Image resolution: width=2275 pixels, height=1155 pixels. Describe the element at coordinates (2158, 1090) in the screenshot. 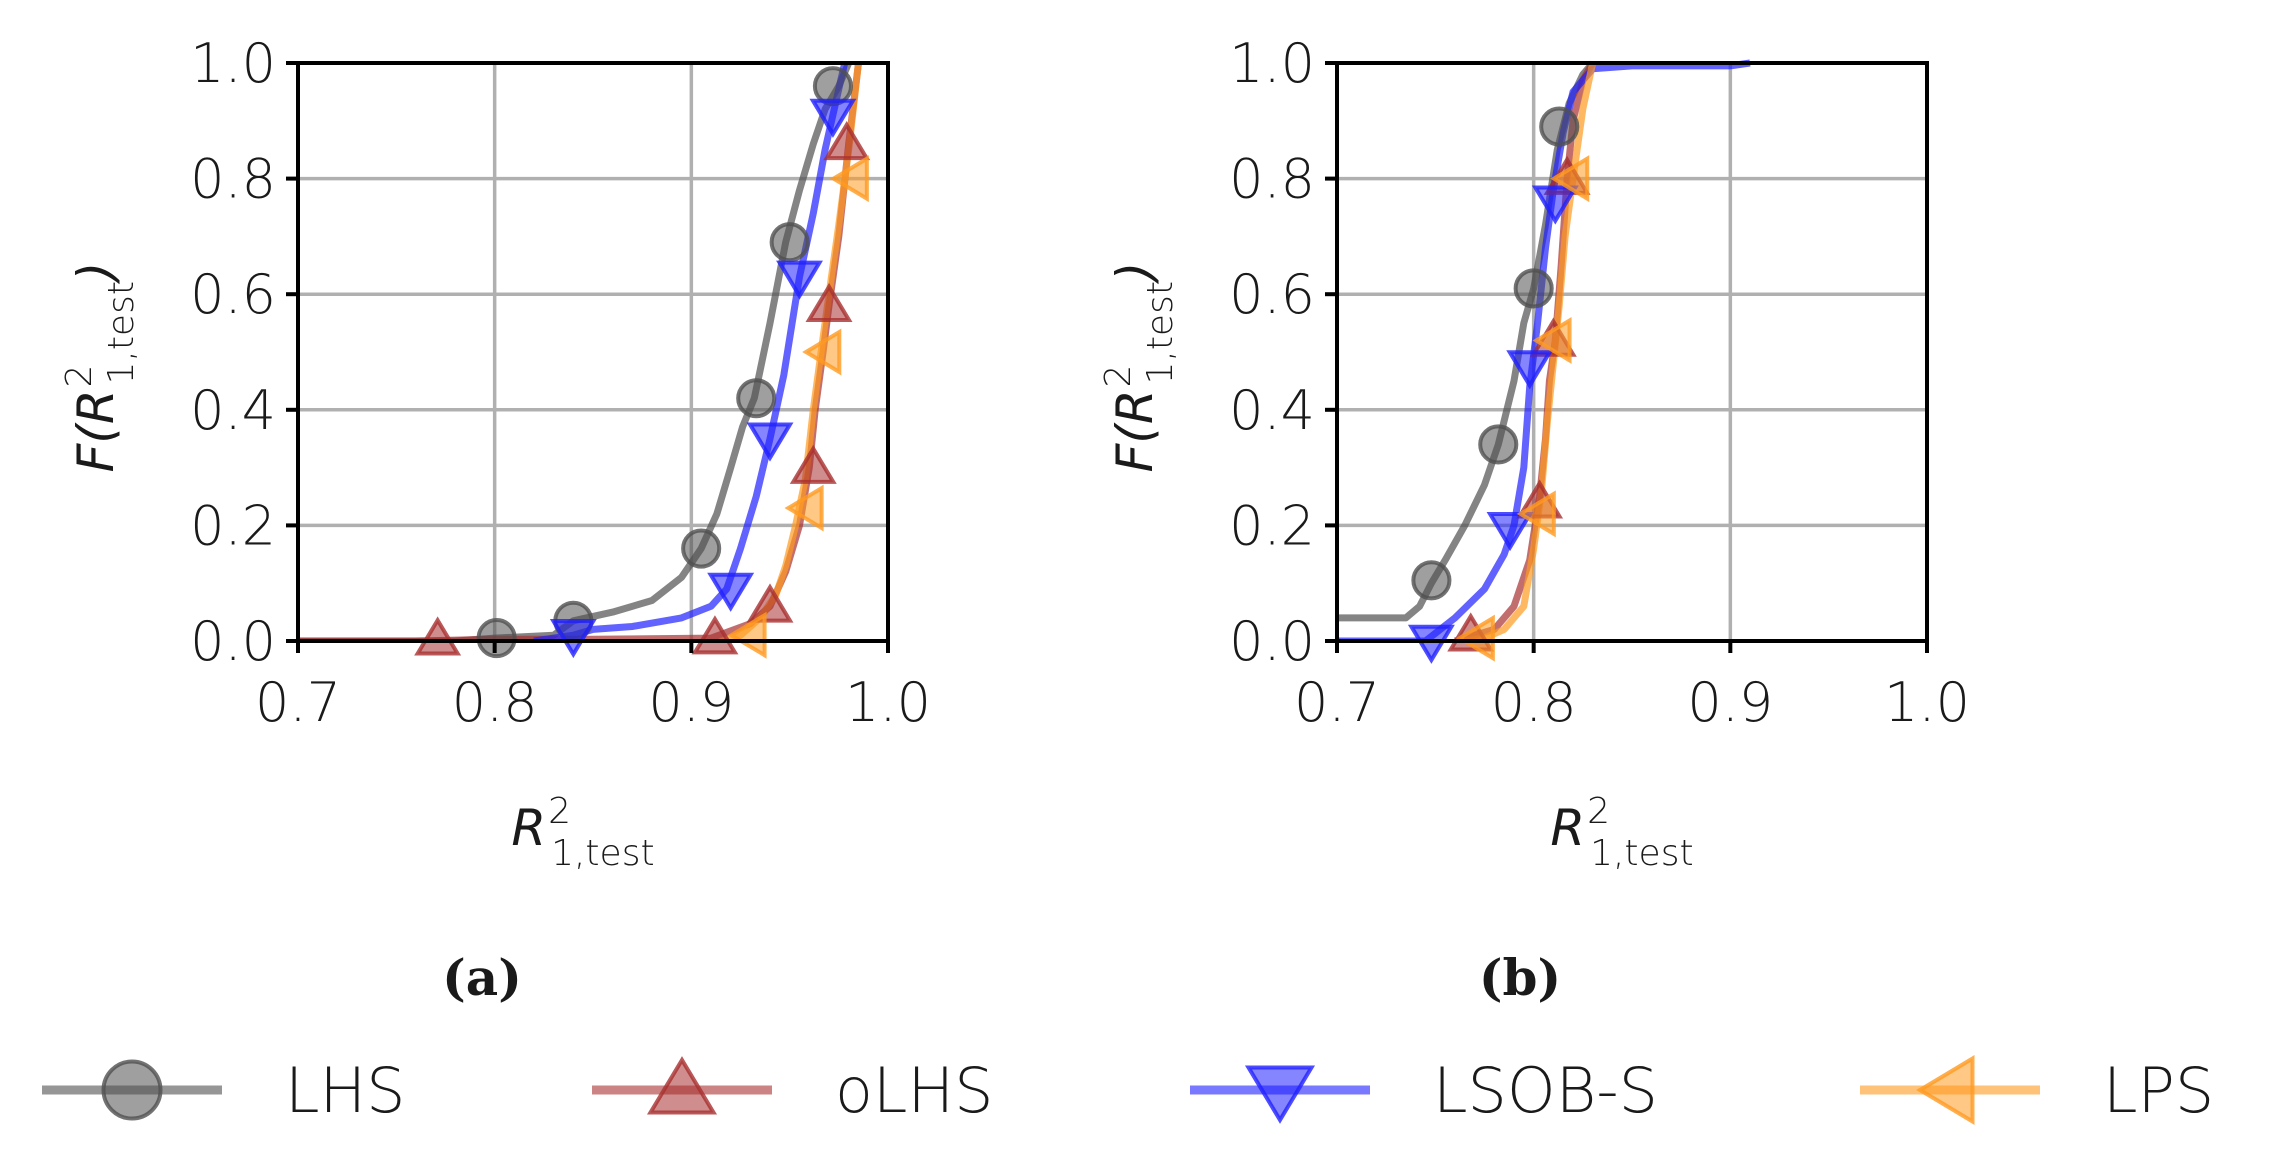

I see `legend-label: LPS` at that location.